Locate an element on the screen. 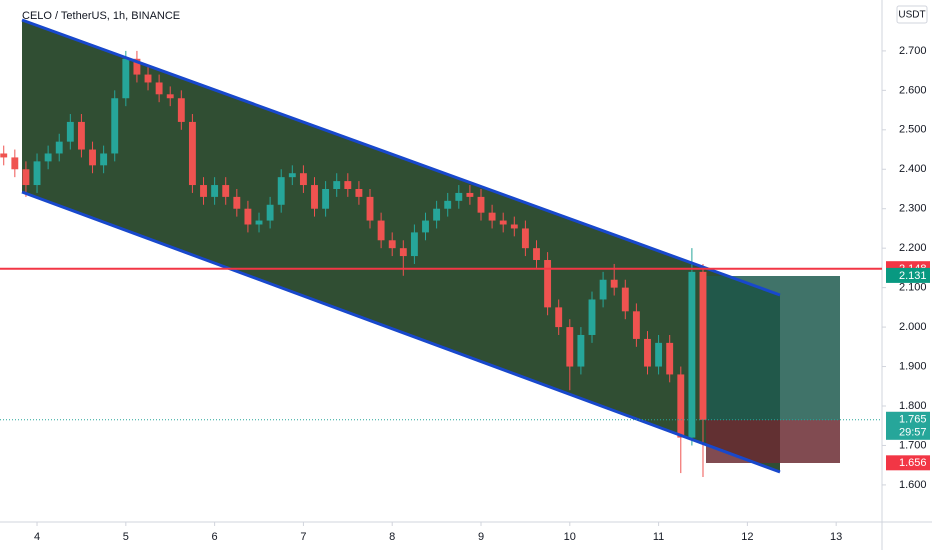  x-tick-label: 10 is located at coordinates (570, 537).